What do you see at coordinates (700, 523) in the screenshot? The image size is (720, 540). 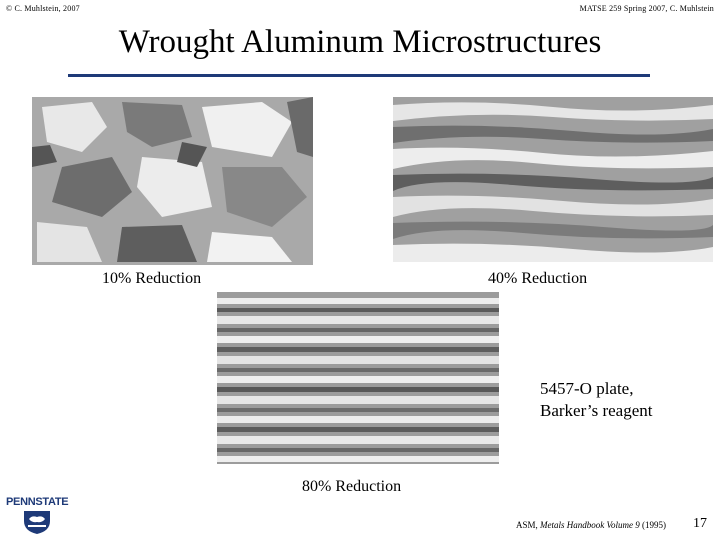 I see `page-number: 17` at bounding box center [700, 523].